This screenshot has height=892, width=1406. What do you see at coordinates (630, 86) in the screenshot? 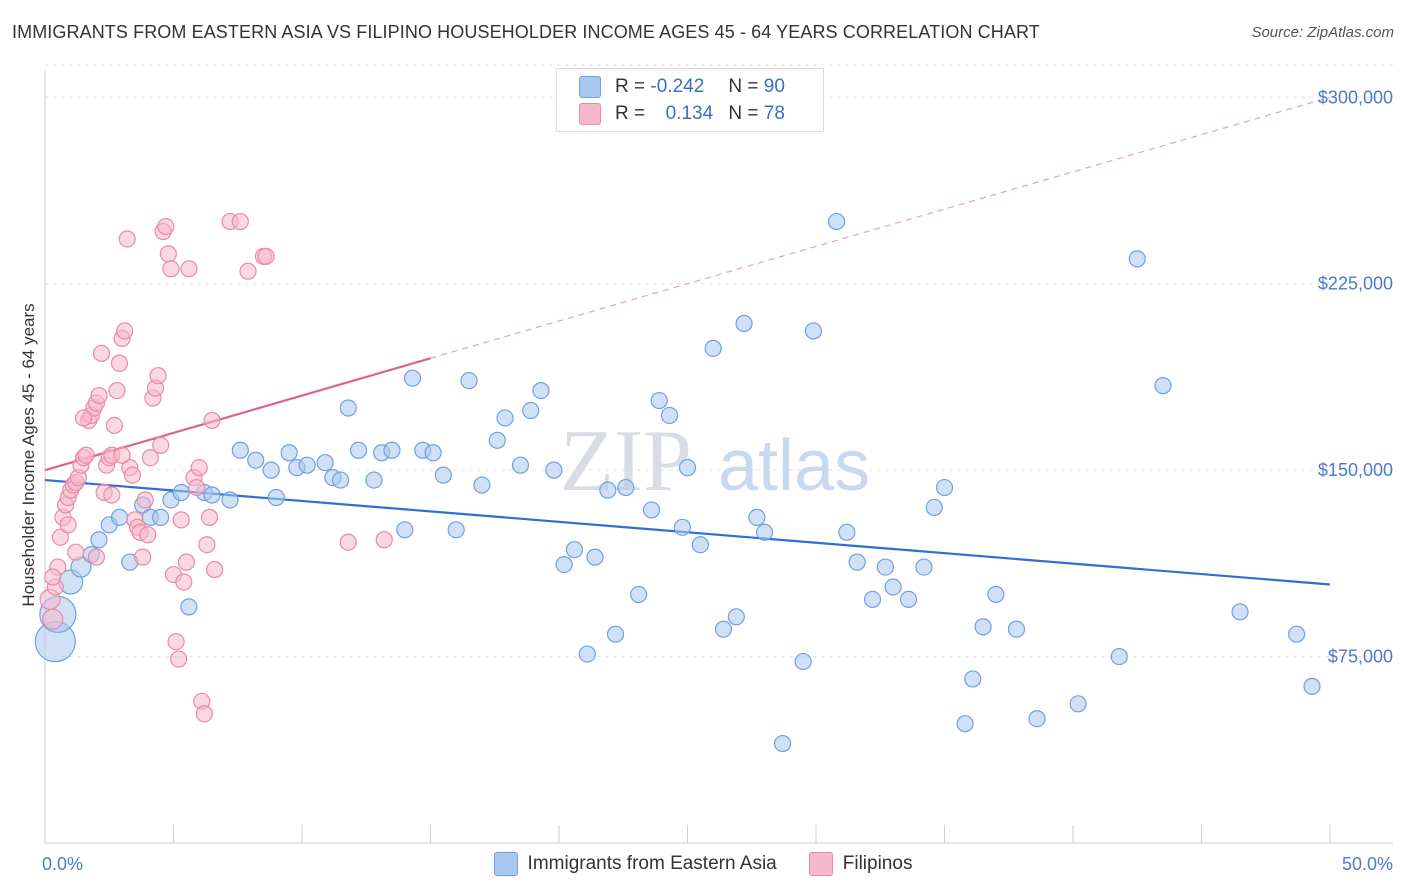
I see `legend-r-label: R =` at bounding box center [630, 86].